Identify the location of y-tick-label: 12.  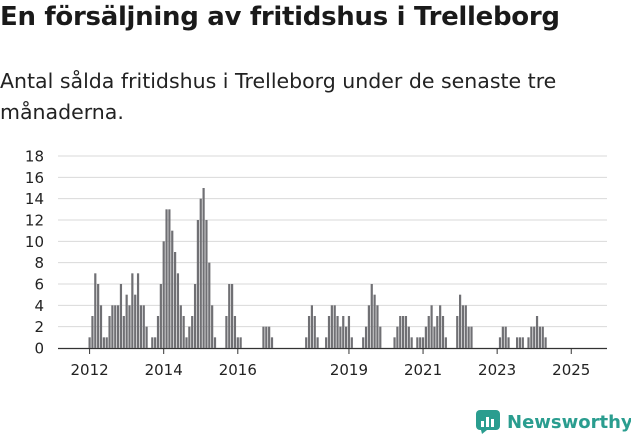
(34, 221).